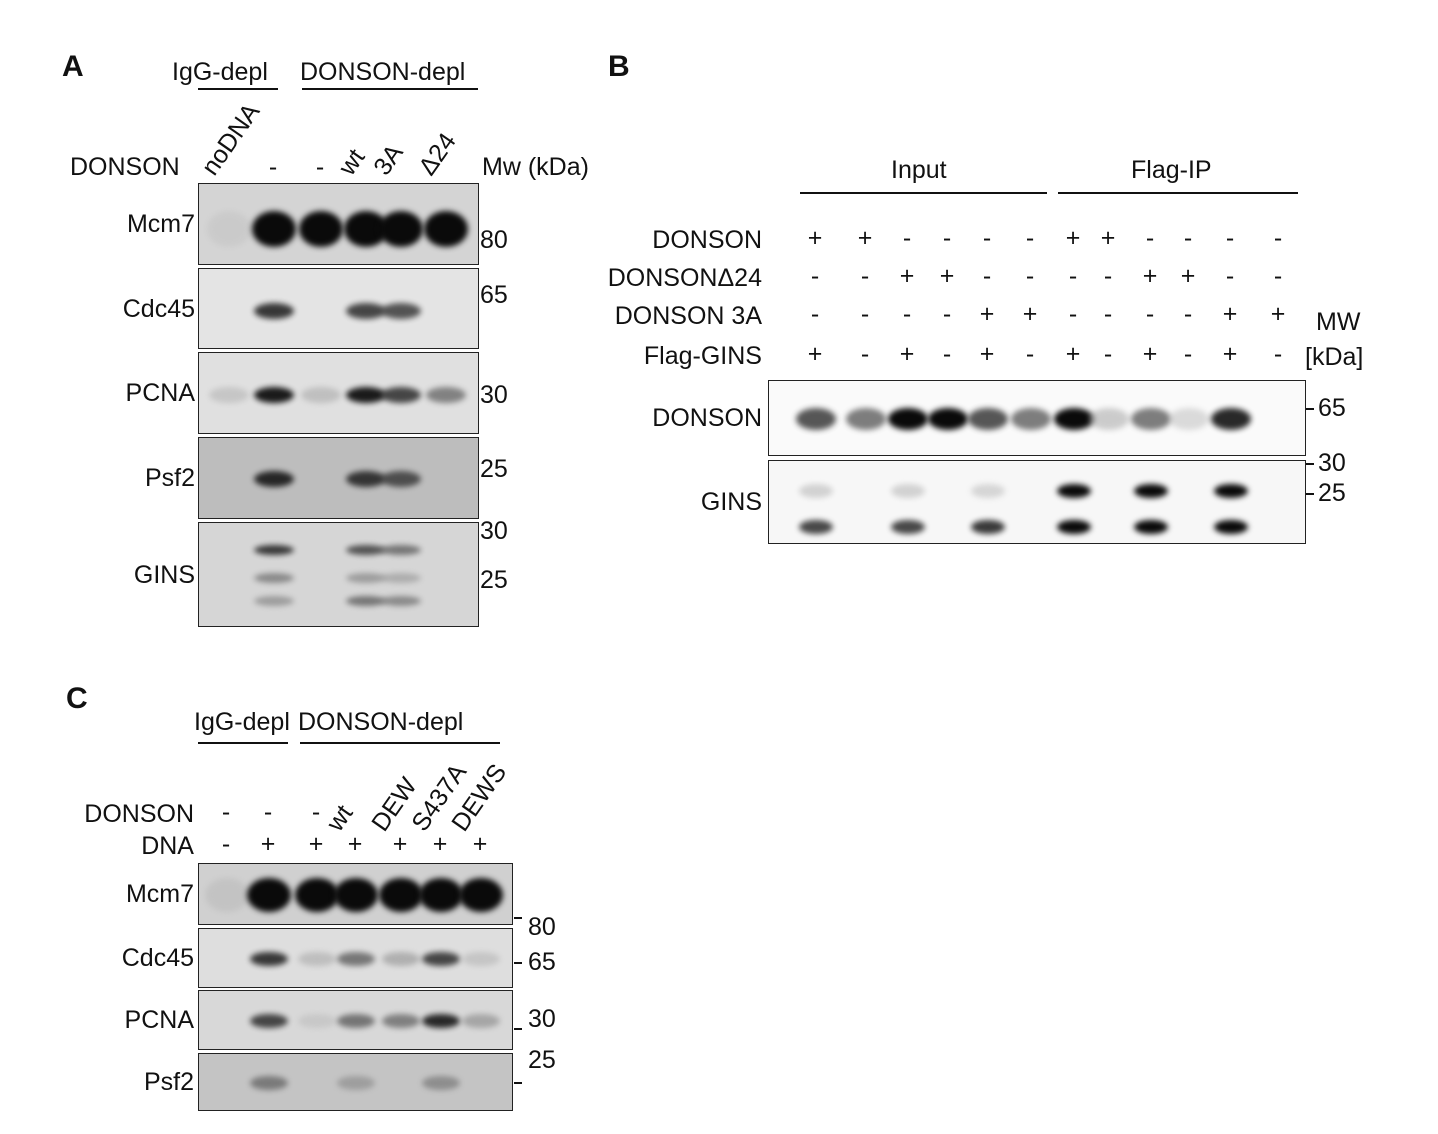 The width and height of the screenshot is (1438, 1134). I want to click on blot-label: Psf2, so click(168, 1082).